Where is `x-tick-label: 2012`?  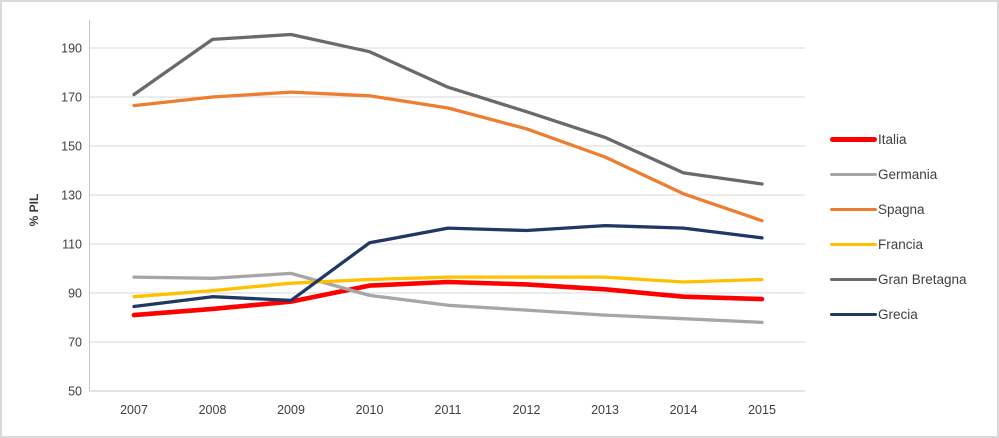
x-tick-label: 2012 is located at coordinates (527, 410).